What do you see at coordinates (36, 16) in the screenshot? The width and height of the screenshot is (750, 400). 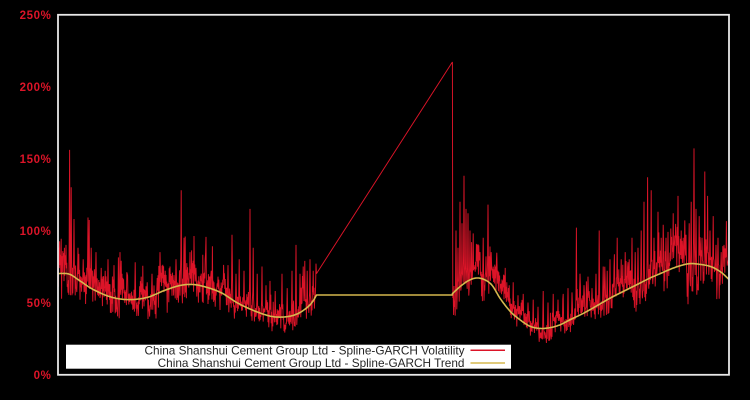 I see `svg-text: 250%` at bounding box center [36, 16].